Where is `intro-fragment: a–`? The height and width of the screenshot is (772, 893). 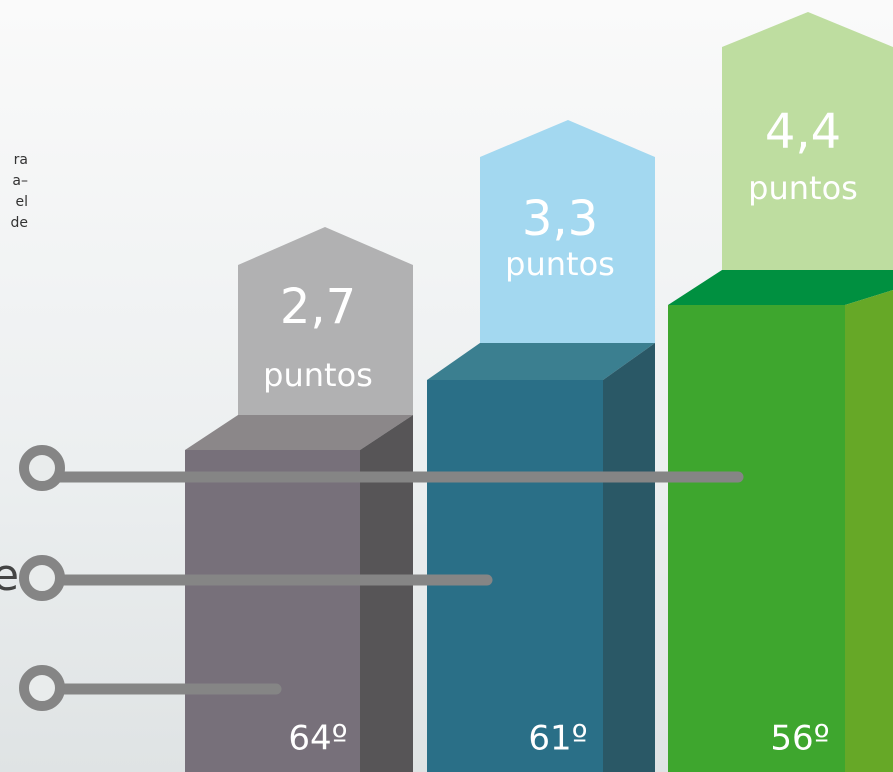 intro-fragment: a– is located at coordinates (20, 181).